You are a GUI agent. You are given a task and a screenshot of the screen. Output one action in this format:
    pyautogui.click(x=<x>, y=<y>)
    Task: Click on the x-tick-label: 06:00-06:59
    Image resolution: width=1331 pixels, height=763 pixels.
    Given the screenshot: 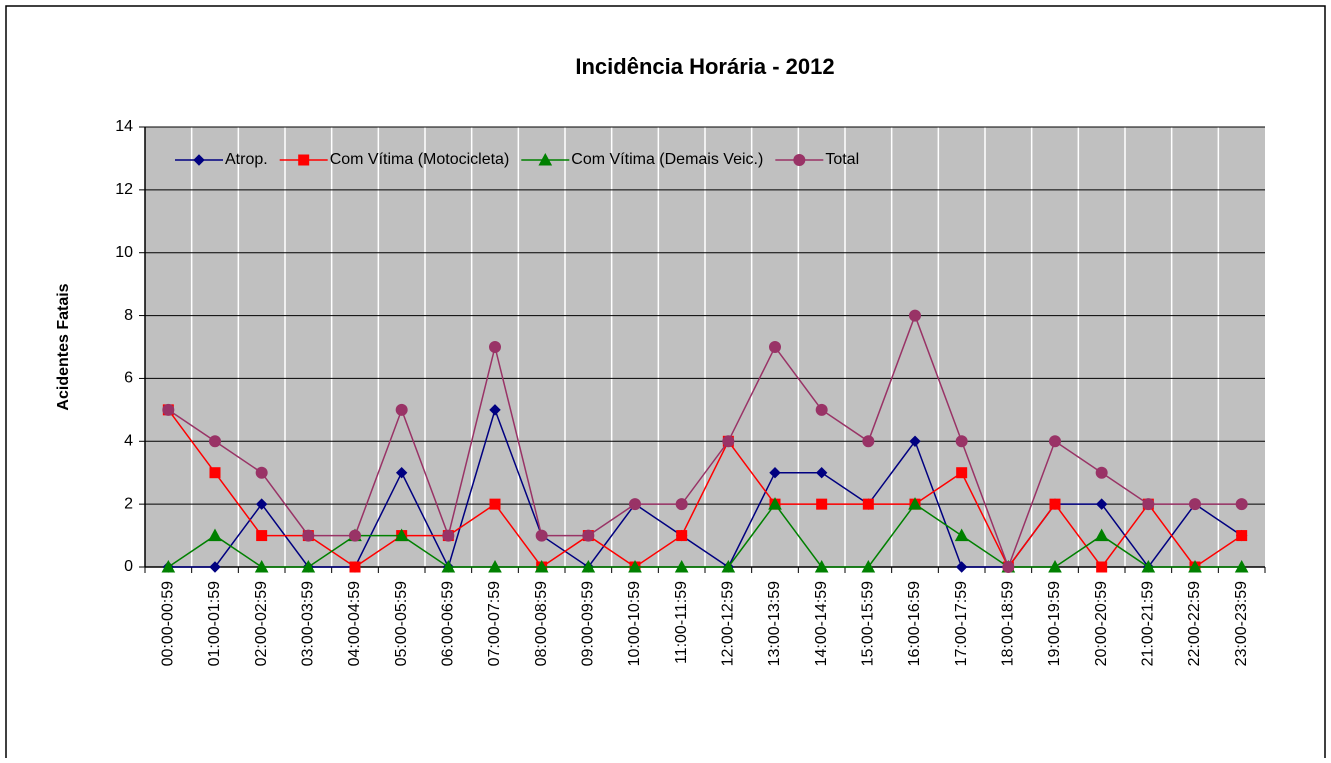 What is the action you would take?
    pyautogui.click(x=448, y=624)
    